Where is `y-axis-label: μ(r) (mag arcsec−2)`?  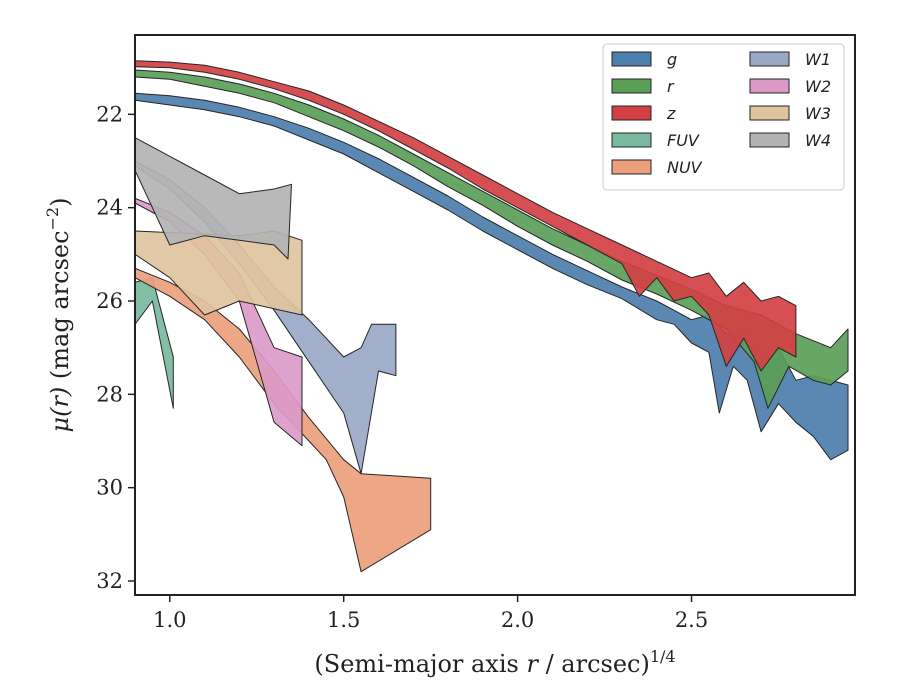
y-axis-label: μ(r) (mag arcsec−2) is located at coordinates (58, 315).